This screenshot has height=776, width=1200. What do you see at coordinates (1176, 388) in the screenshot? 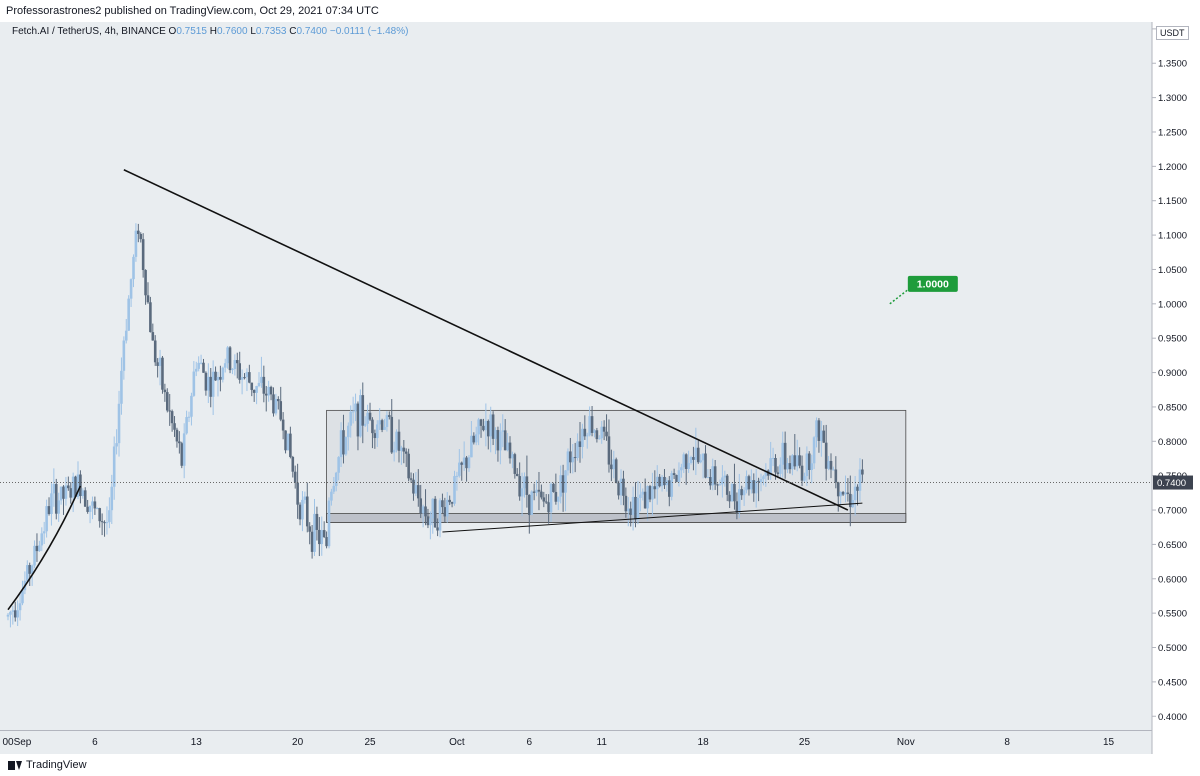
I see `price-axis-background` at bounding box center [1176, 388].